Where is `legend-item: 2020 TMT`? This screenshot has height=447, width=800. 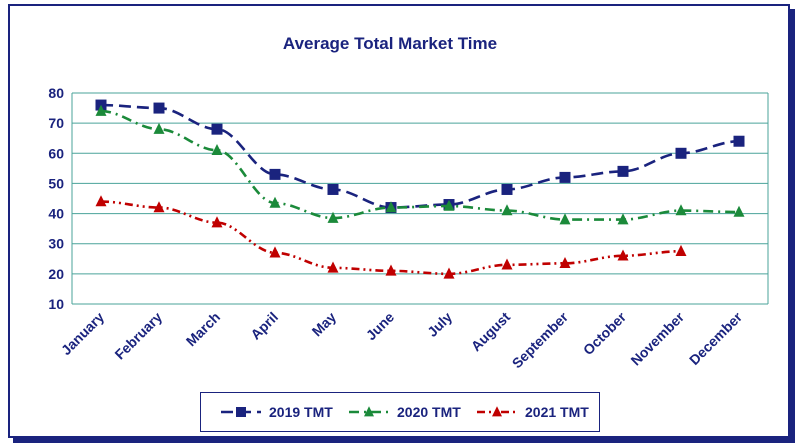
legend-item: 2020 TMT is located at coordinates (405, 412).